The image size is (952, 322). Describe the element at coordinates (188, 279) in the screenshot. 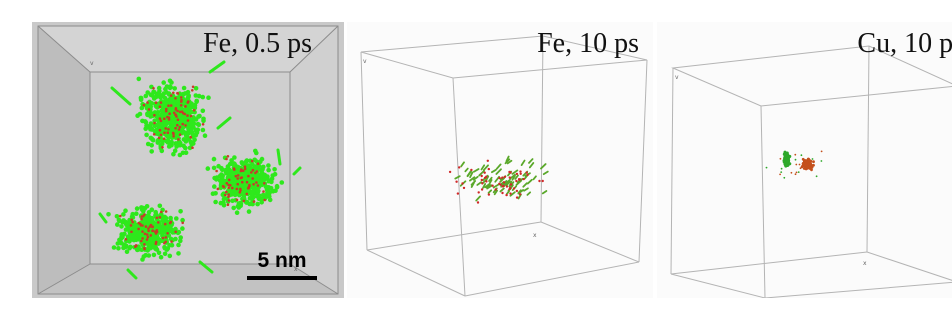

I see `box-bottom-face` at that location.